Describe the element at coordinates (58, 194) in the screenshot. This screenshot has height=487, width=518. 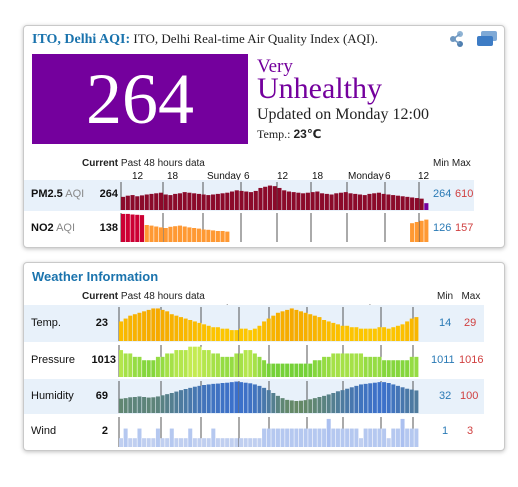
I see `pm25-label: PM2.5 AQI` at that location.